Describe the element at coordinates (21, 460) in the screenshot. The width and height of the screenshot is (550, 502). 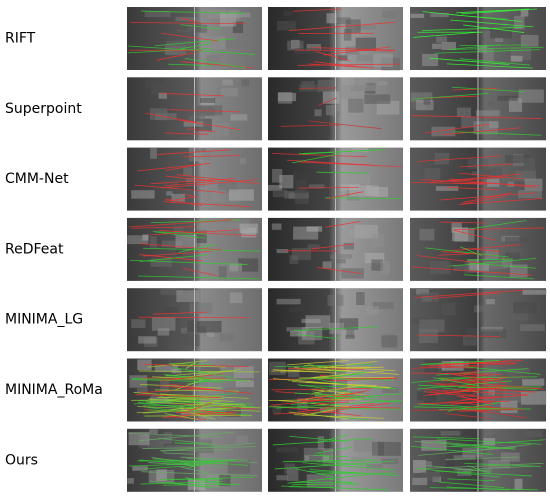
I see `row-label: Ours` at that location.